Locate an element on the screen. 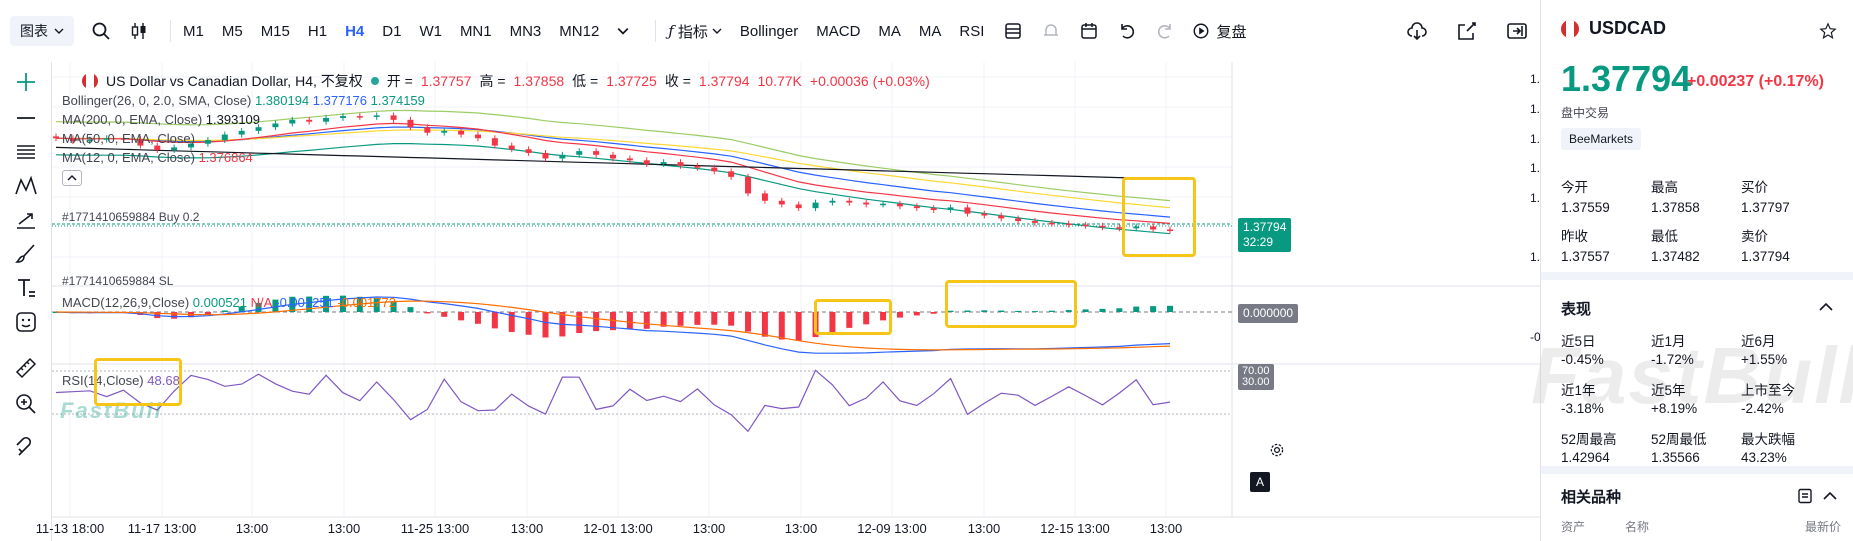 Image resolution: width=1853 pixels, height=541 pixels. indicator-shortcut-bollinger: Bollinger is located at coordinates (769, 31).